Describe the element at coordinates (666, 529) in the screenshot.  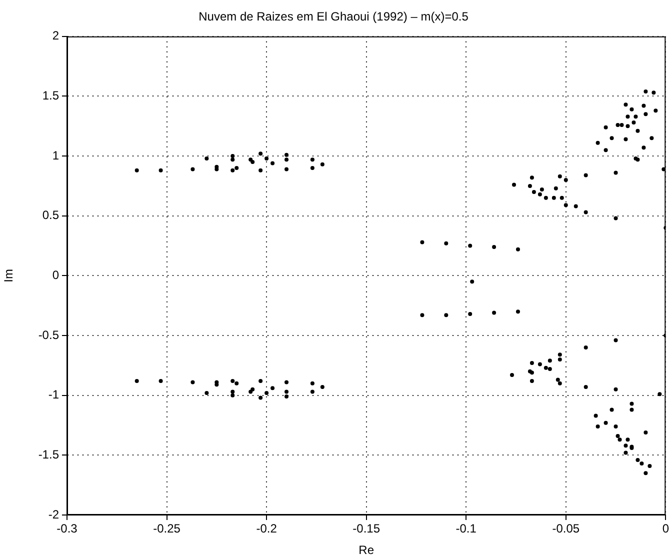
I see `x-tick-label: 0` at that location.